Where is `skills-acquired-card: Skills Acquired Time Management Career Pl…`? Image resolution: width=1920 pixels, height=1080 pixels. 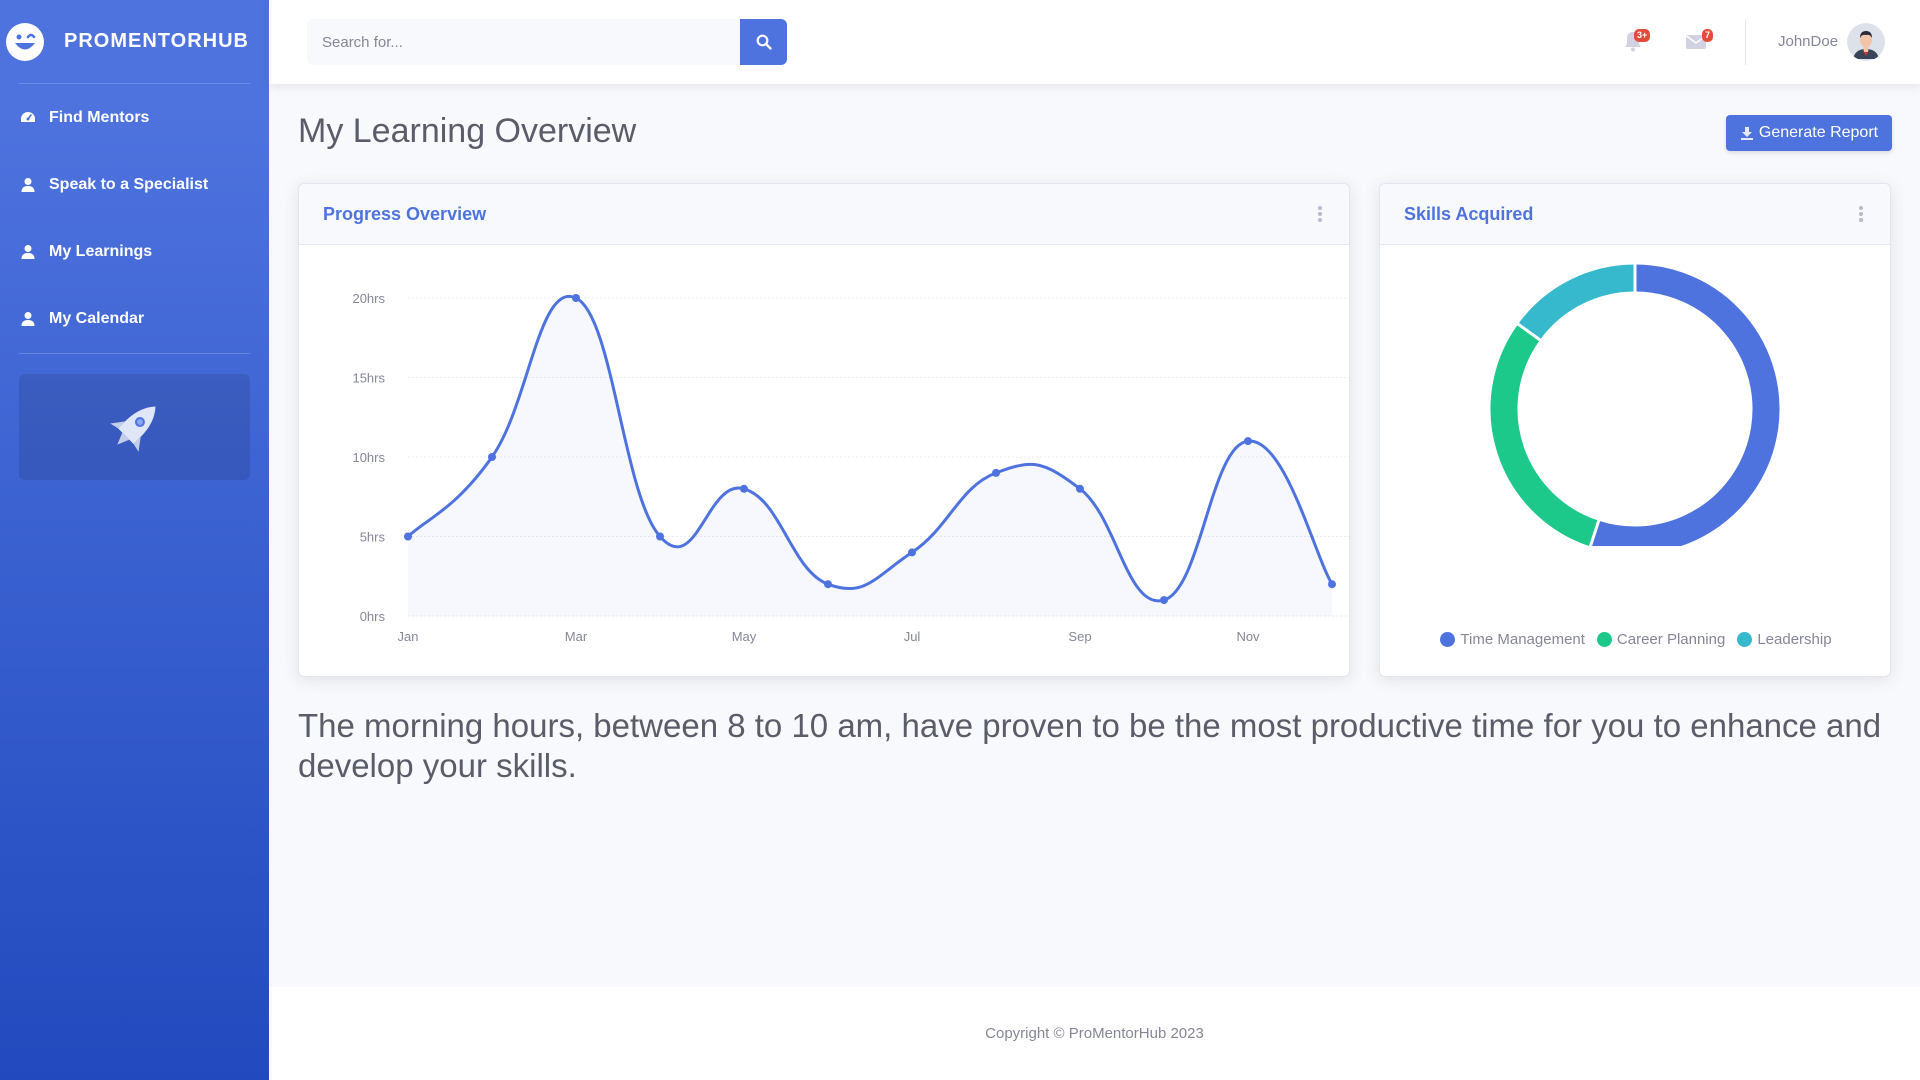
skills-acquired-card: Skills Acquired Time Management Career Pl… is located at coordinates (1635, 430).